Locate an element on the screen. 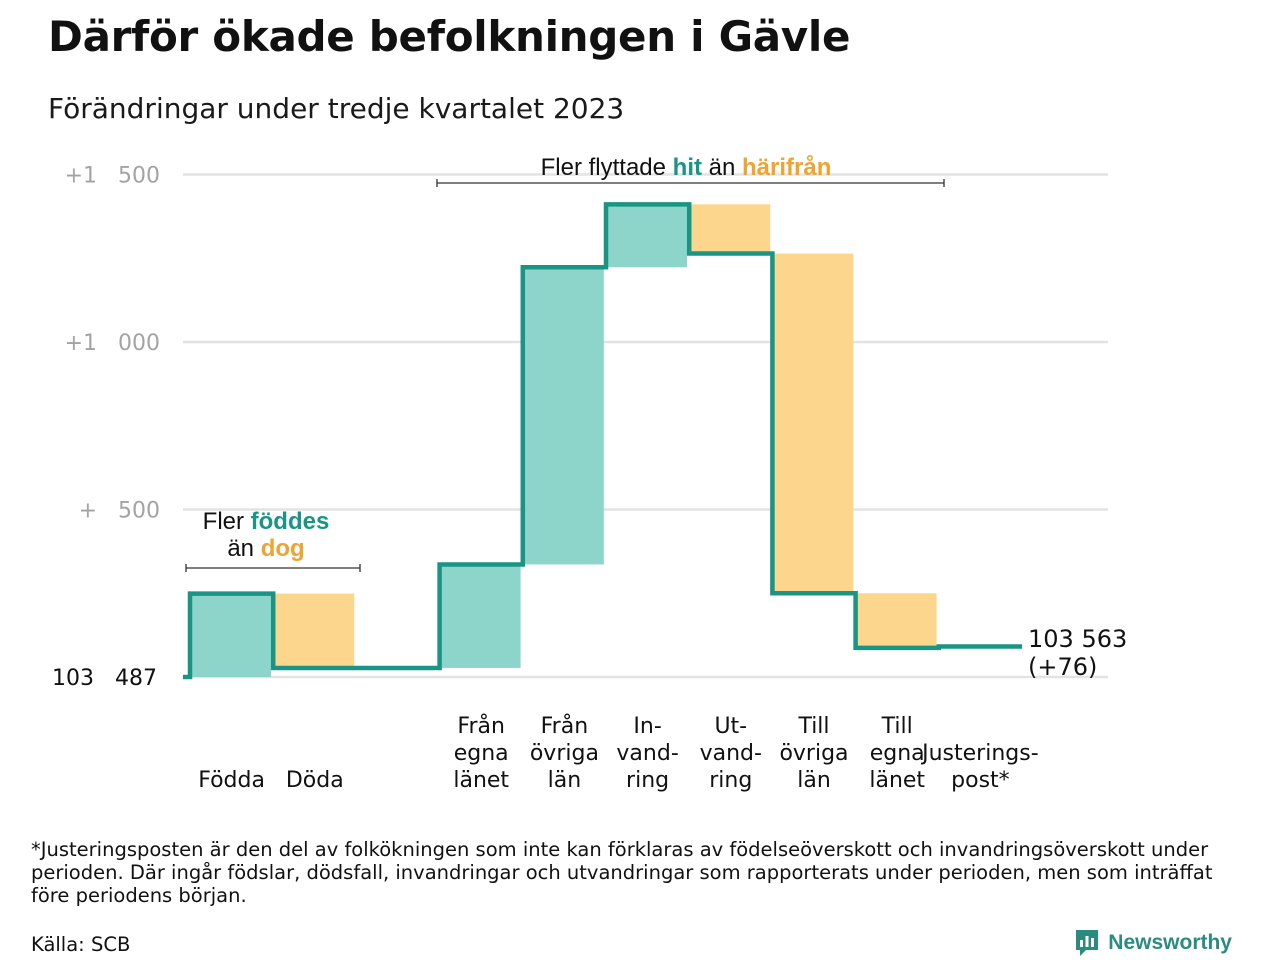 The height and width of the screenshot is (960, 1280). annotation-births-harifran: dog is located at coordinates (283, 548).